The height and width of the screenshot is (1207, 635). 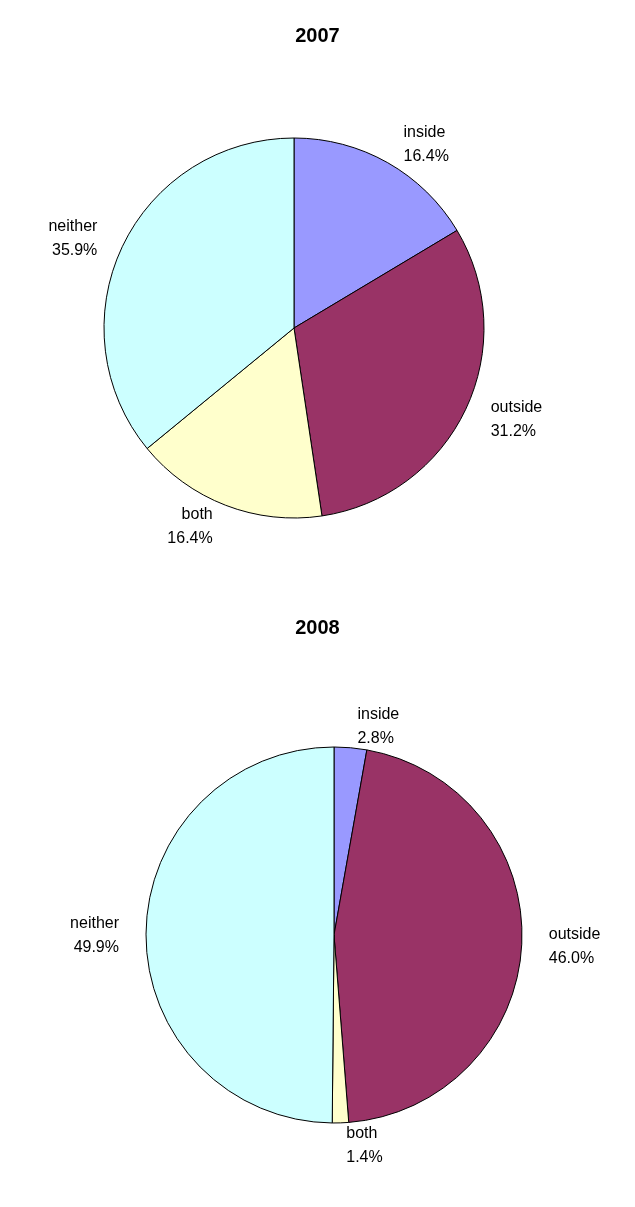 I want to click on data-label: 2.8%, so click(x=375, y=738).